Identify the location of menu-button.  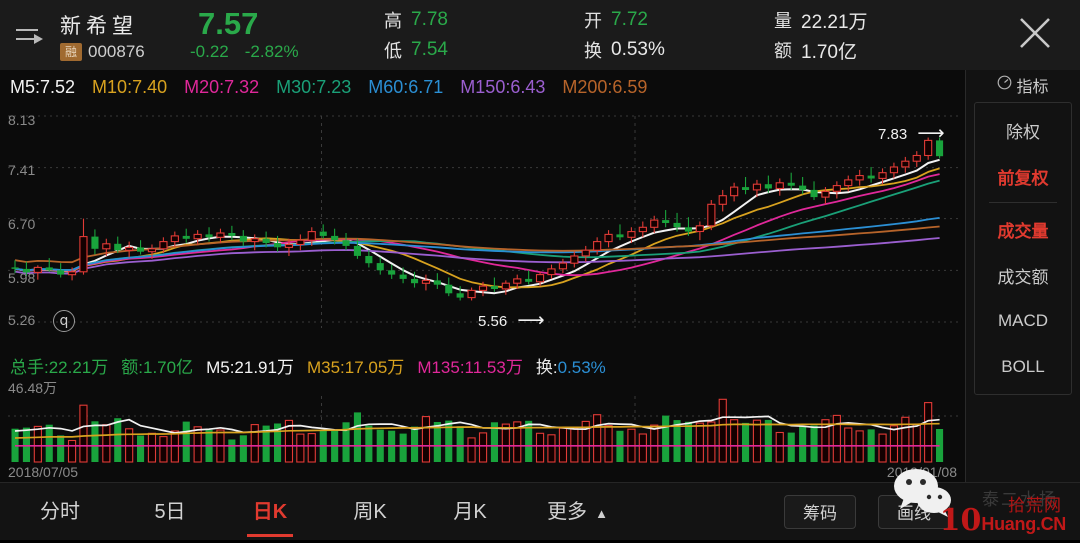
(29, 35).